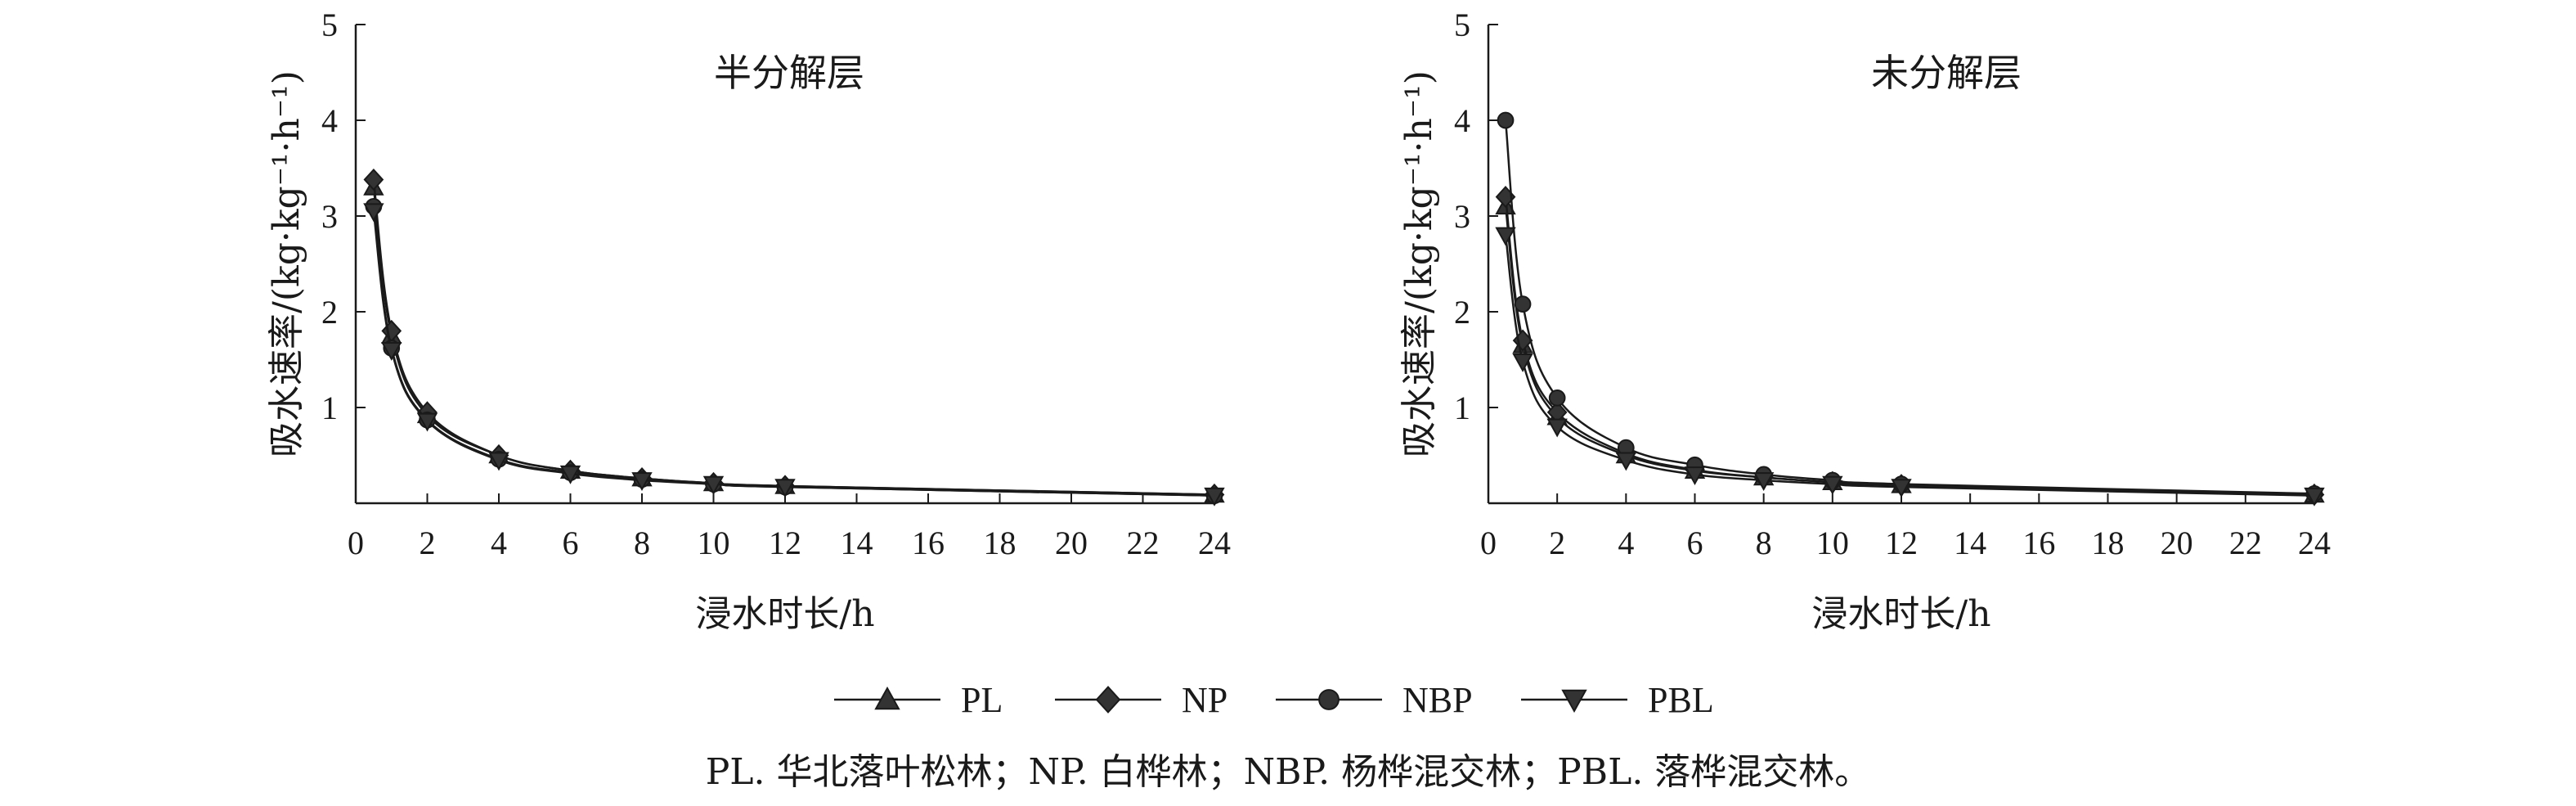 The width and height of the screenshot is (2576, 806). I want to click on legend-item-PL: PL, so click(919, 700).